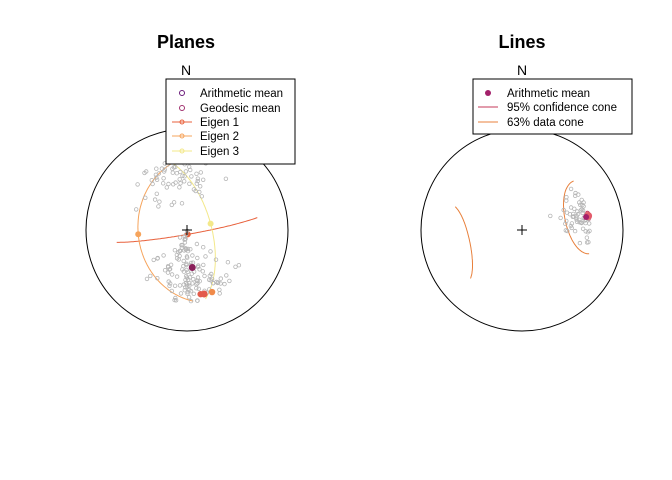 This screenshot has width=672, height=480. Describe the element at coordinates (182, 108) in the screenshot. I see `legend-point-geodesic-mean` at that location.